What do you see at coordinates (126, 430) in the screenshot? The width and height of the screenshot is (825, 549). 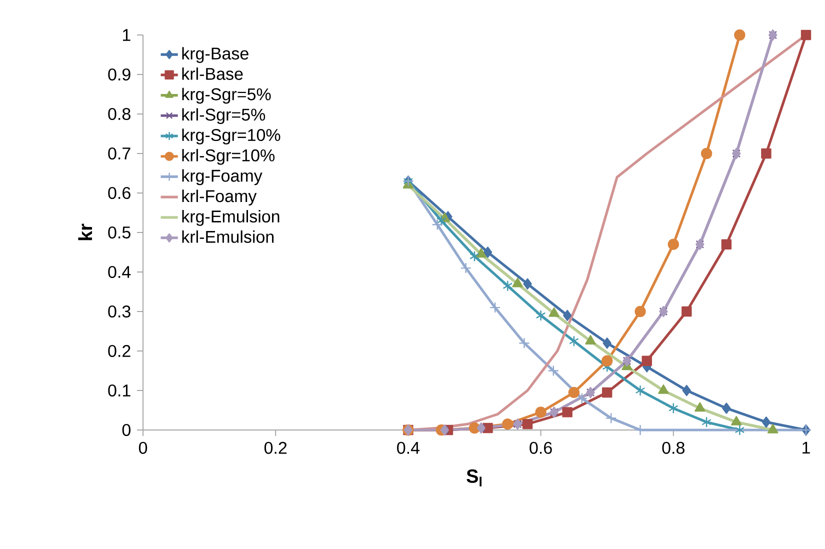 I see `y-tick-label: 0` at bounding box center [126, 430].